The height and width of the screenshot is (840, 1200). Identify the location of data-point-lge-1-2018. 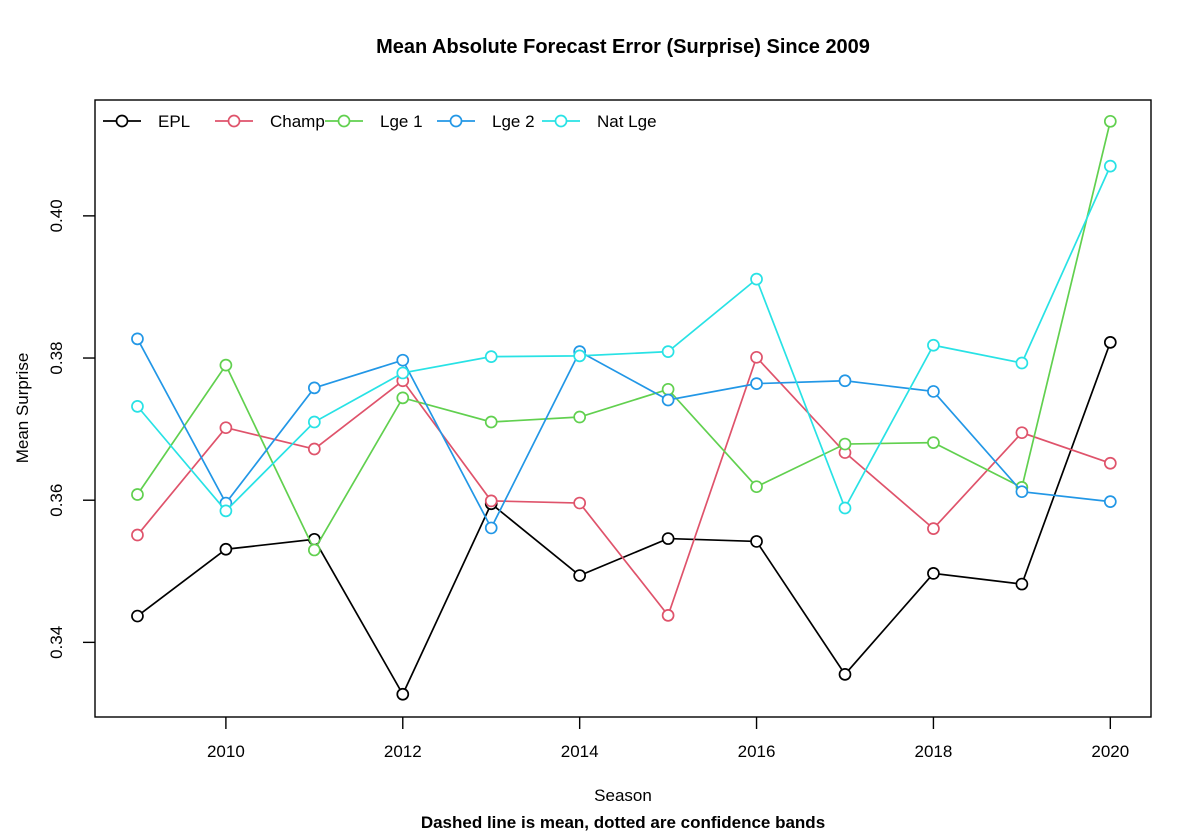
(933, 442).